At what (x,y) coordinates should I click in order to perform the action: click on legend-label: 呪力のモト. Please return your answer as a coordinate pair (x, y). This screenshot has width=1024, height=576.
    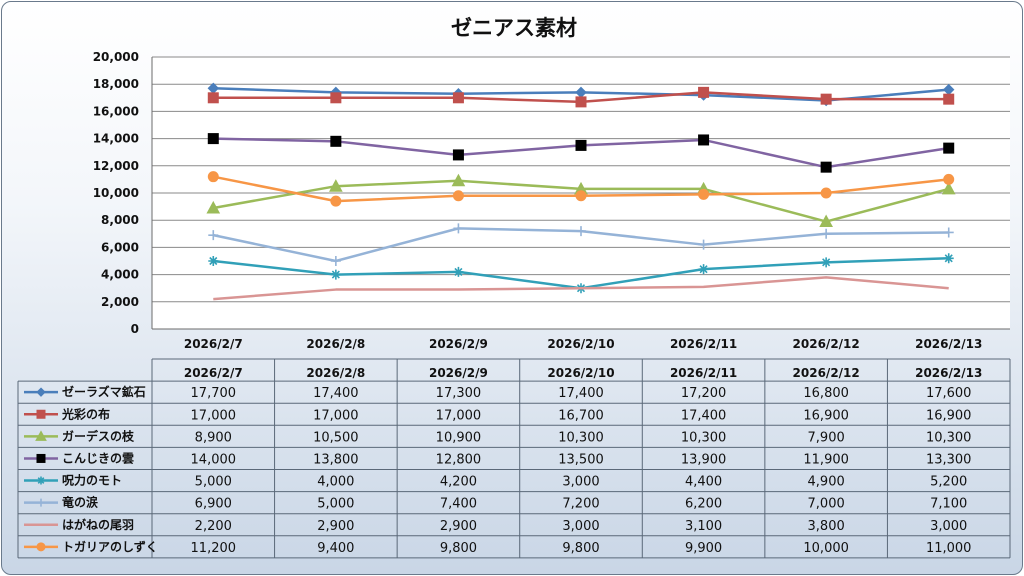
    Looking at the image, I should click on (92, 480).